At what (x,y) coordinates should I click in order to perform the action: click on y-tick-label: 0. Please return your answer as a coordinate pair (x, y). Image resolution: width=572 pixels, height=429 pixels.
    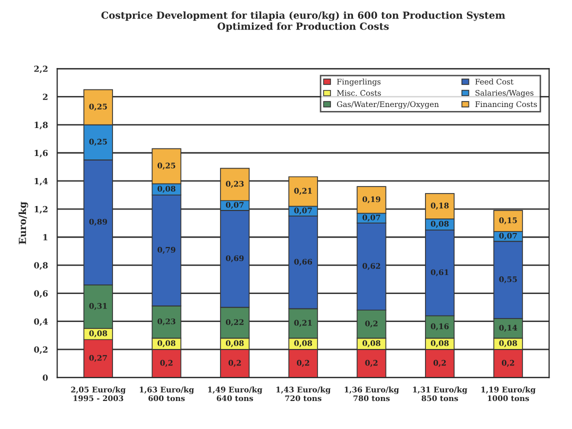
    Looking at the image, I should click on (45, 377).